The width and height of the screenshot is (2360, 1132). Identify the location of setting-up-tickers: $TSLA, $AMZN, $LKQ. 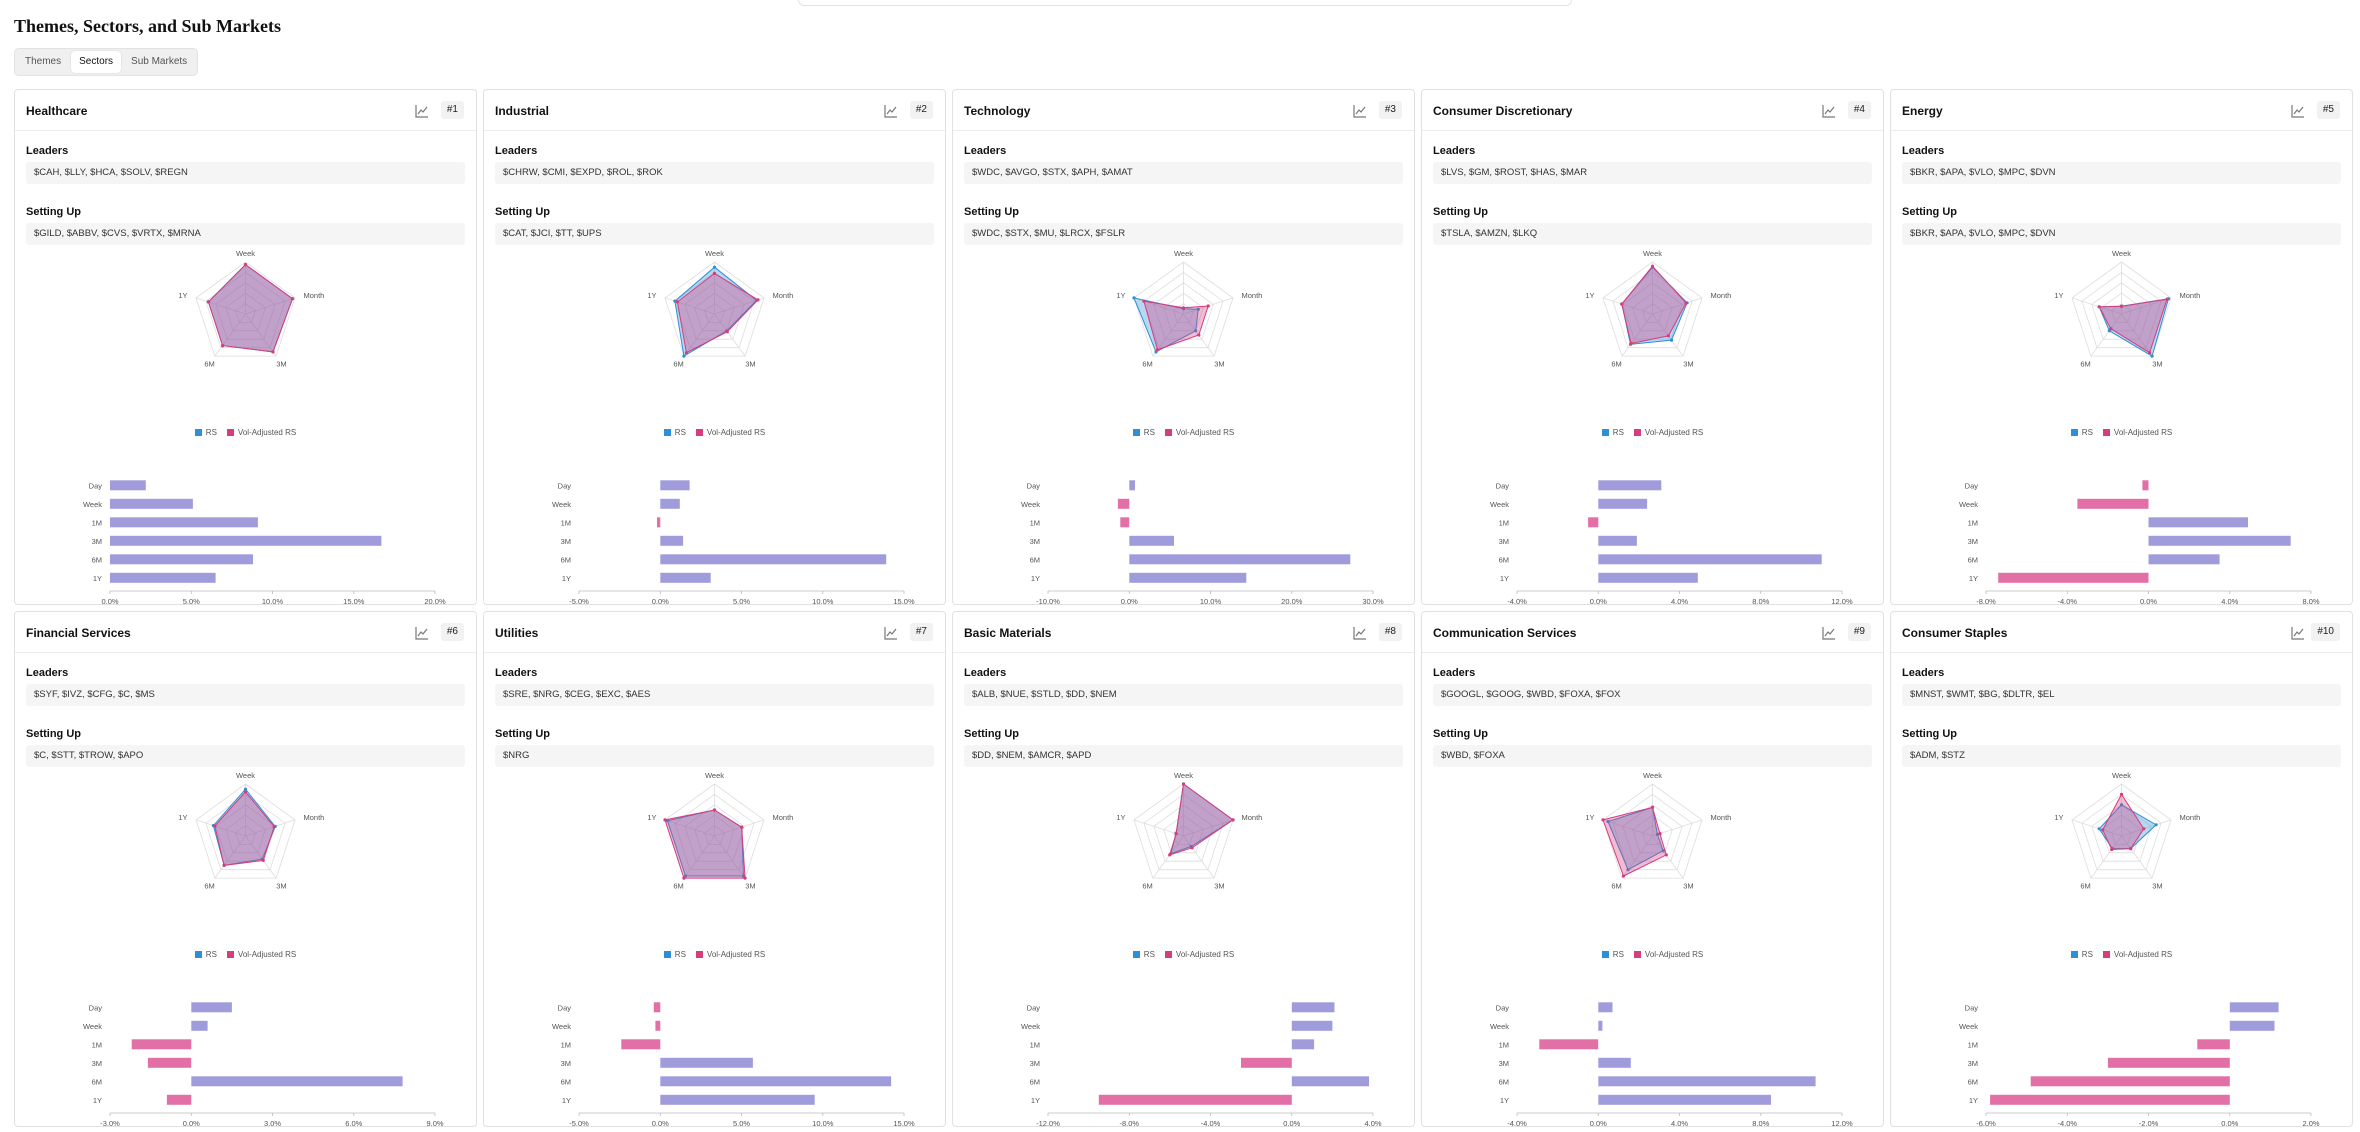
(1652, 234).